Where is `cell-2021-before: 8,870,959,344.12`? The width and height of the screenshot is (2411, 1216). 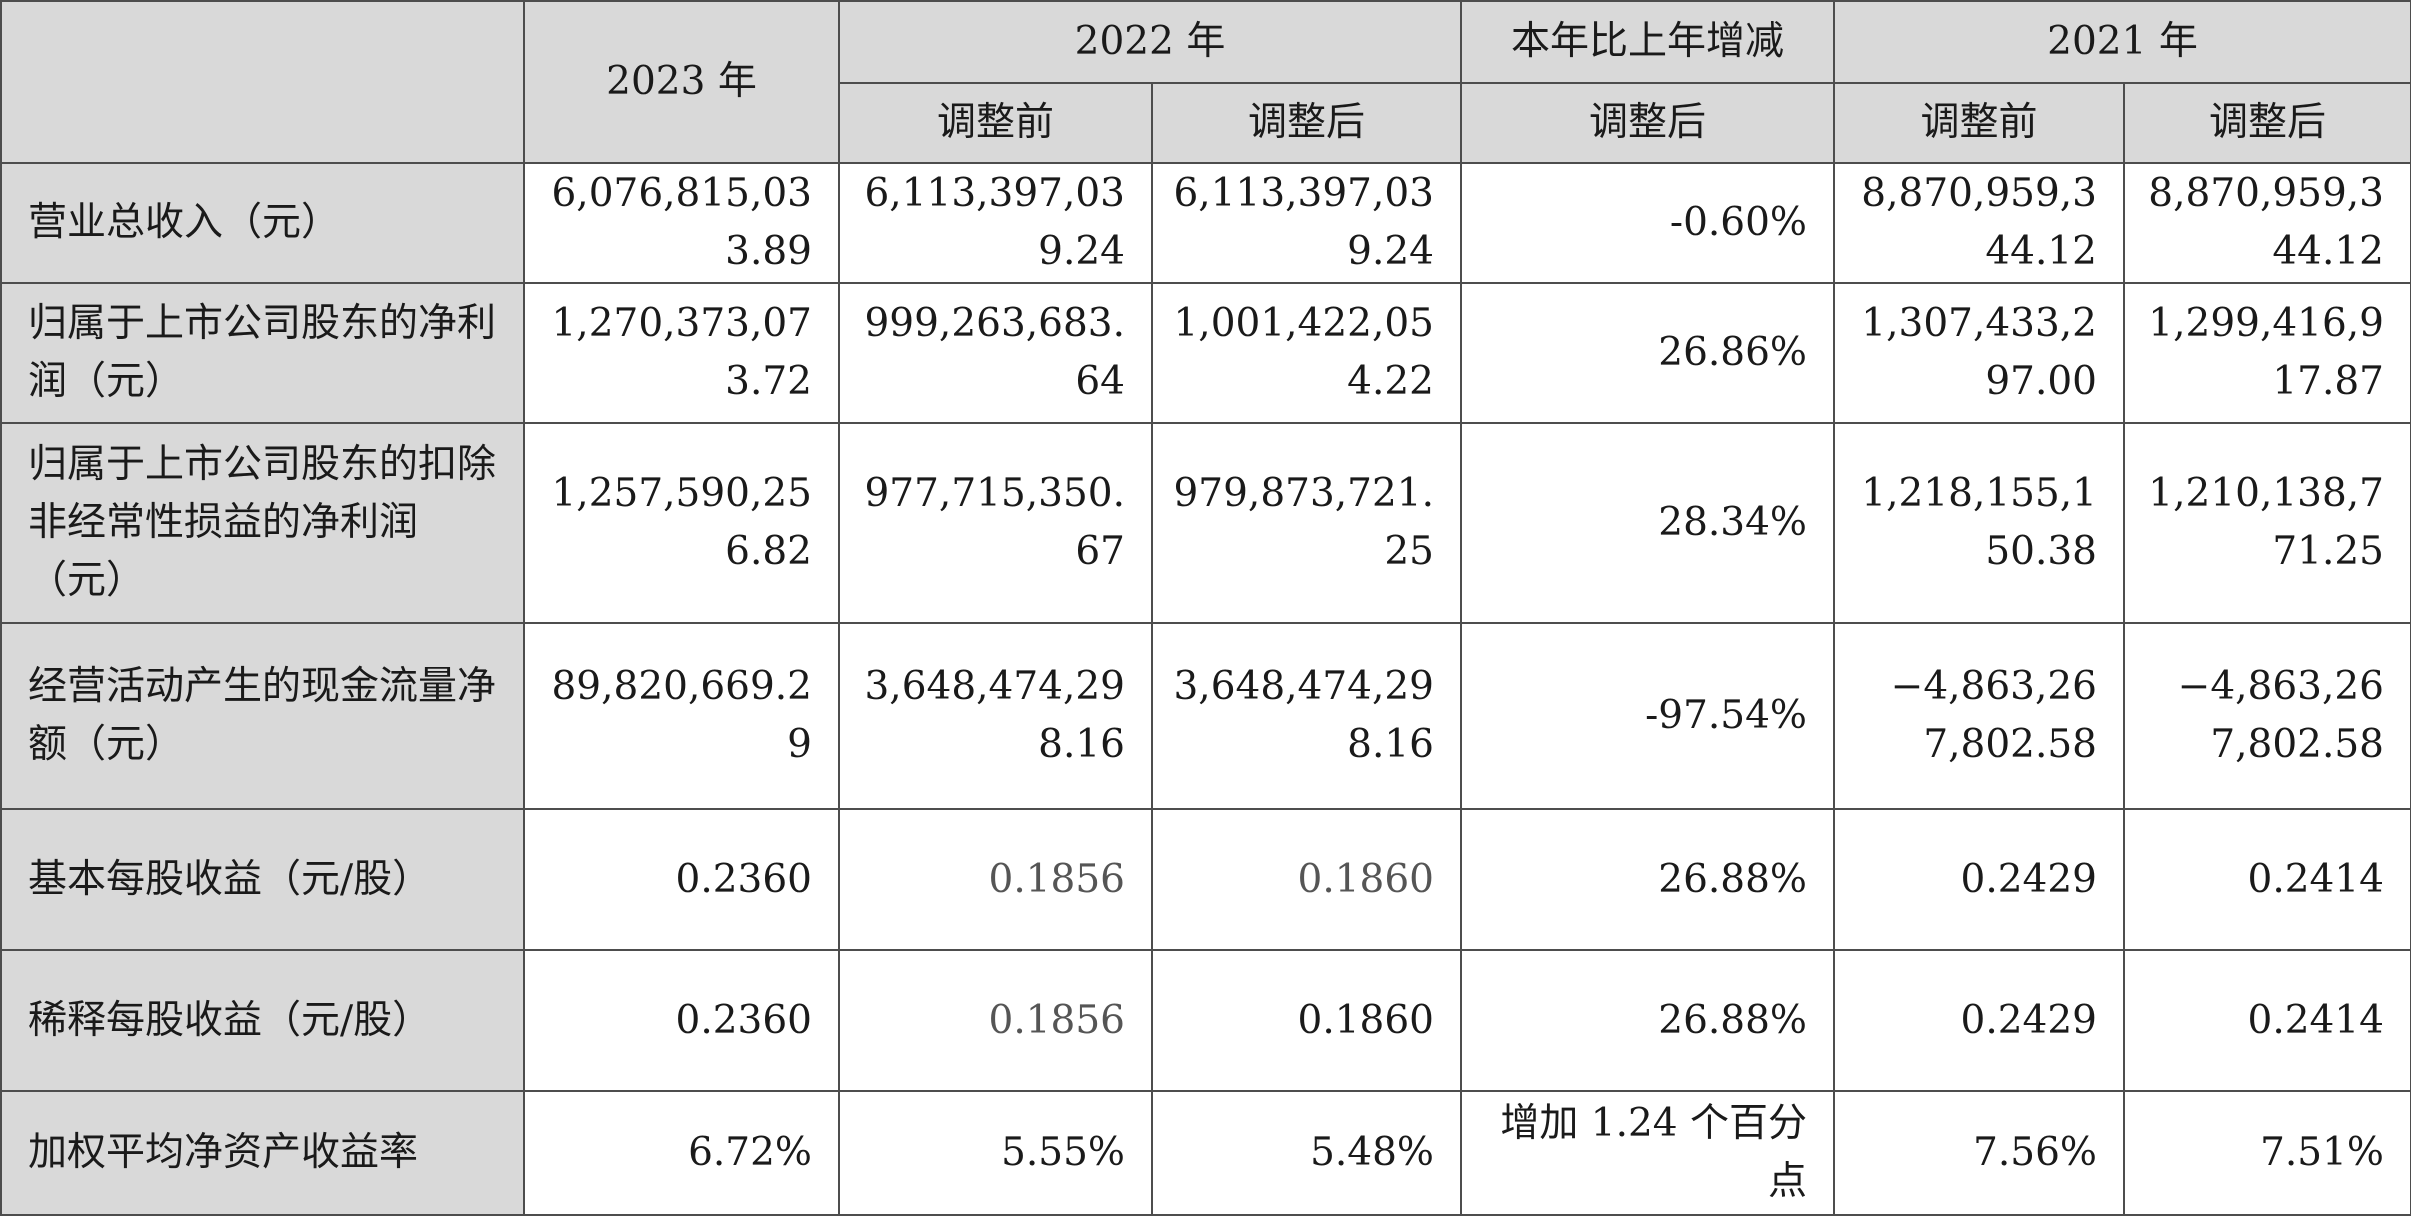 cell-2021-before: 8,870,959,344.12 is located at coordinates (1979, 223).